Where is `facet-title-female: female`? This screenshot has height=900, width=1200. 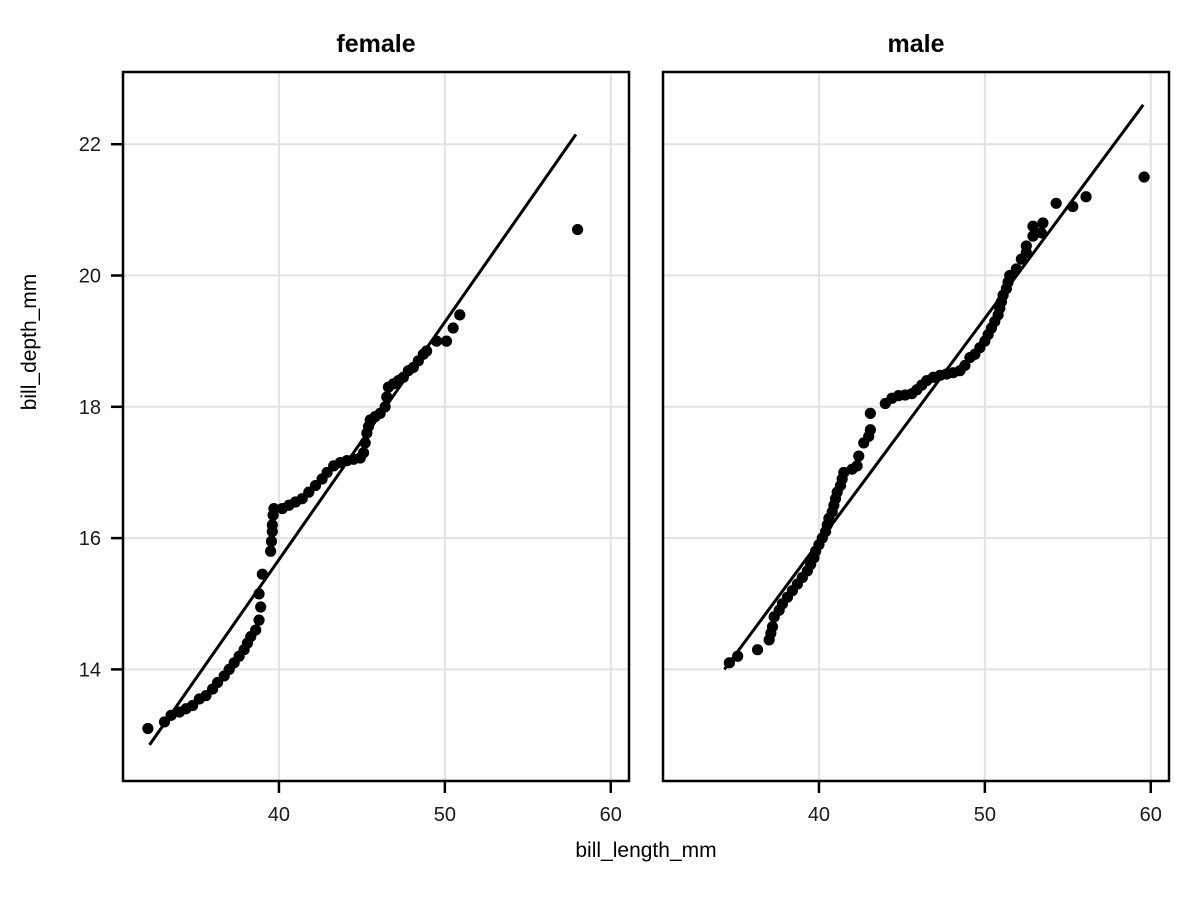 facet-title-female: female is located at coordinates (376, 44).